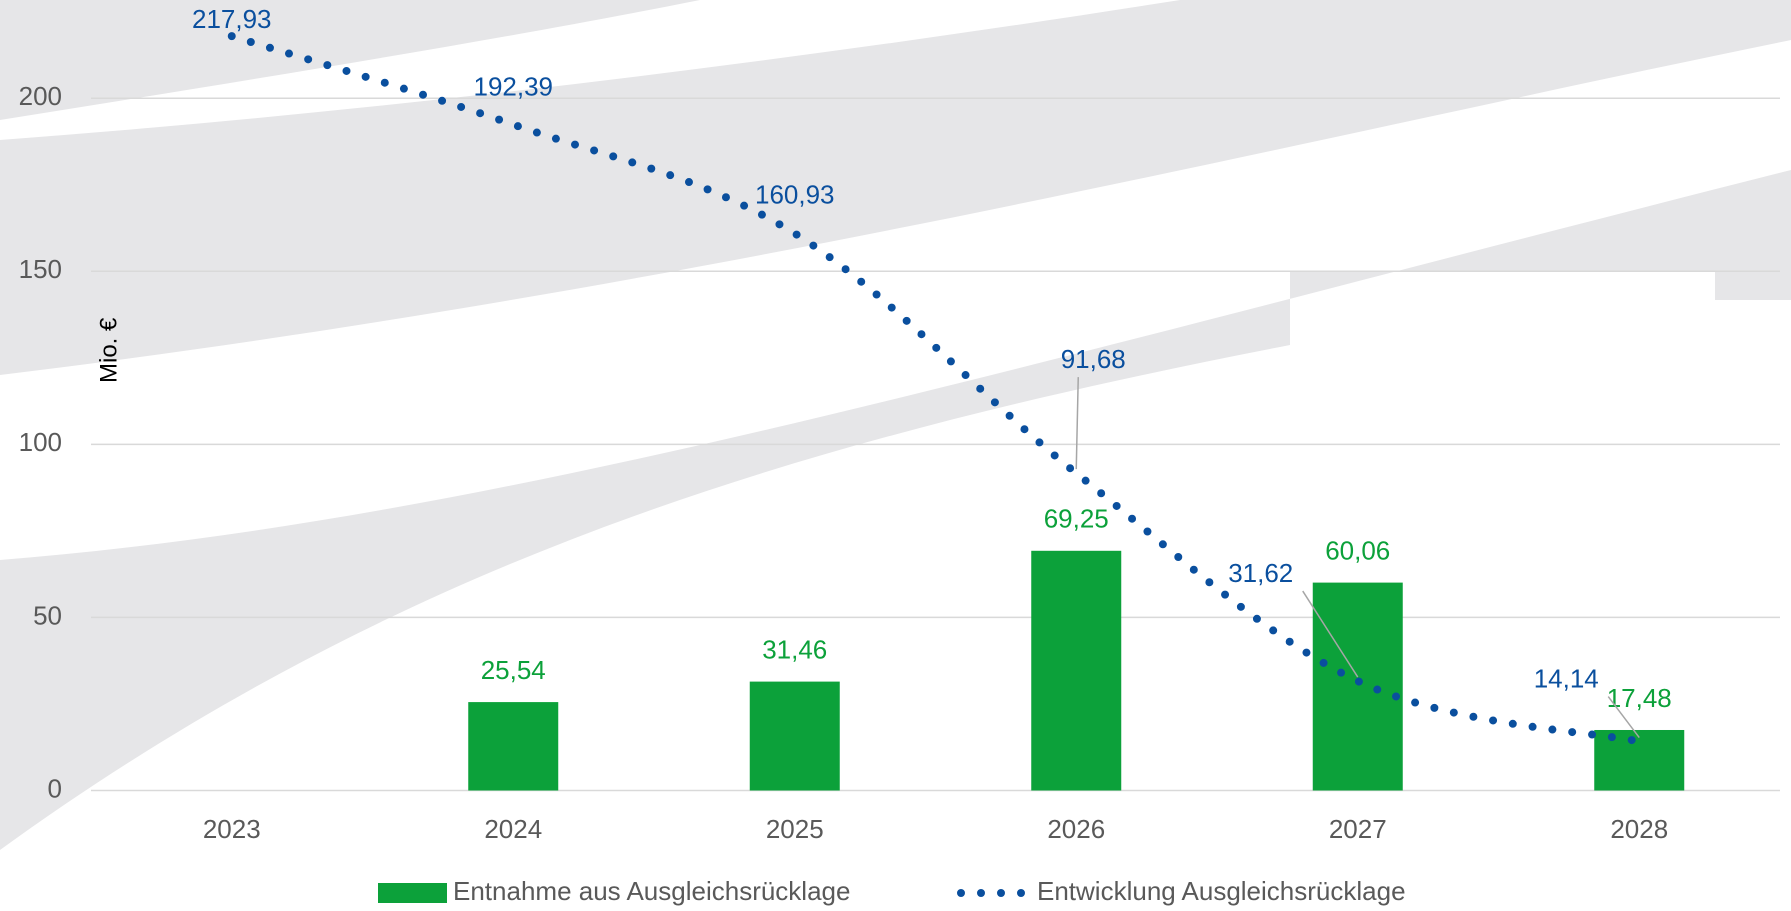 This screenshot has width=1791, height=911. I want to click on line-value-label: 31,62, so click(1260, 573).